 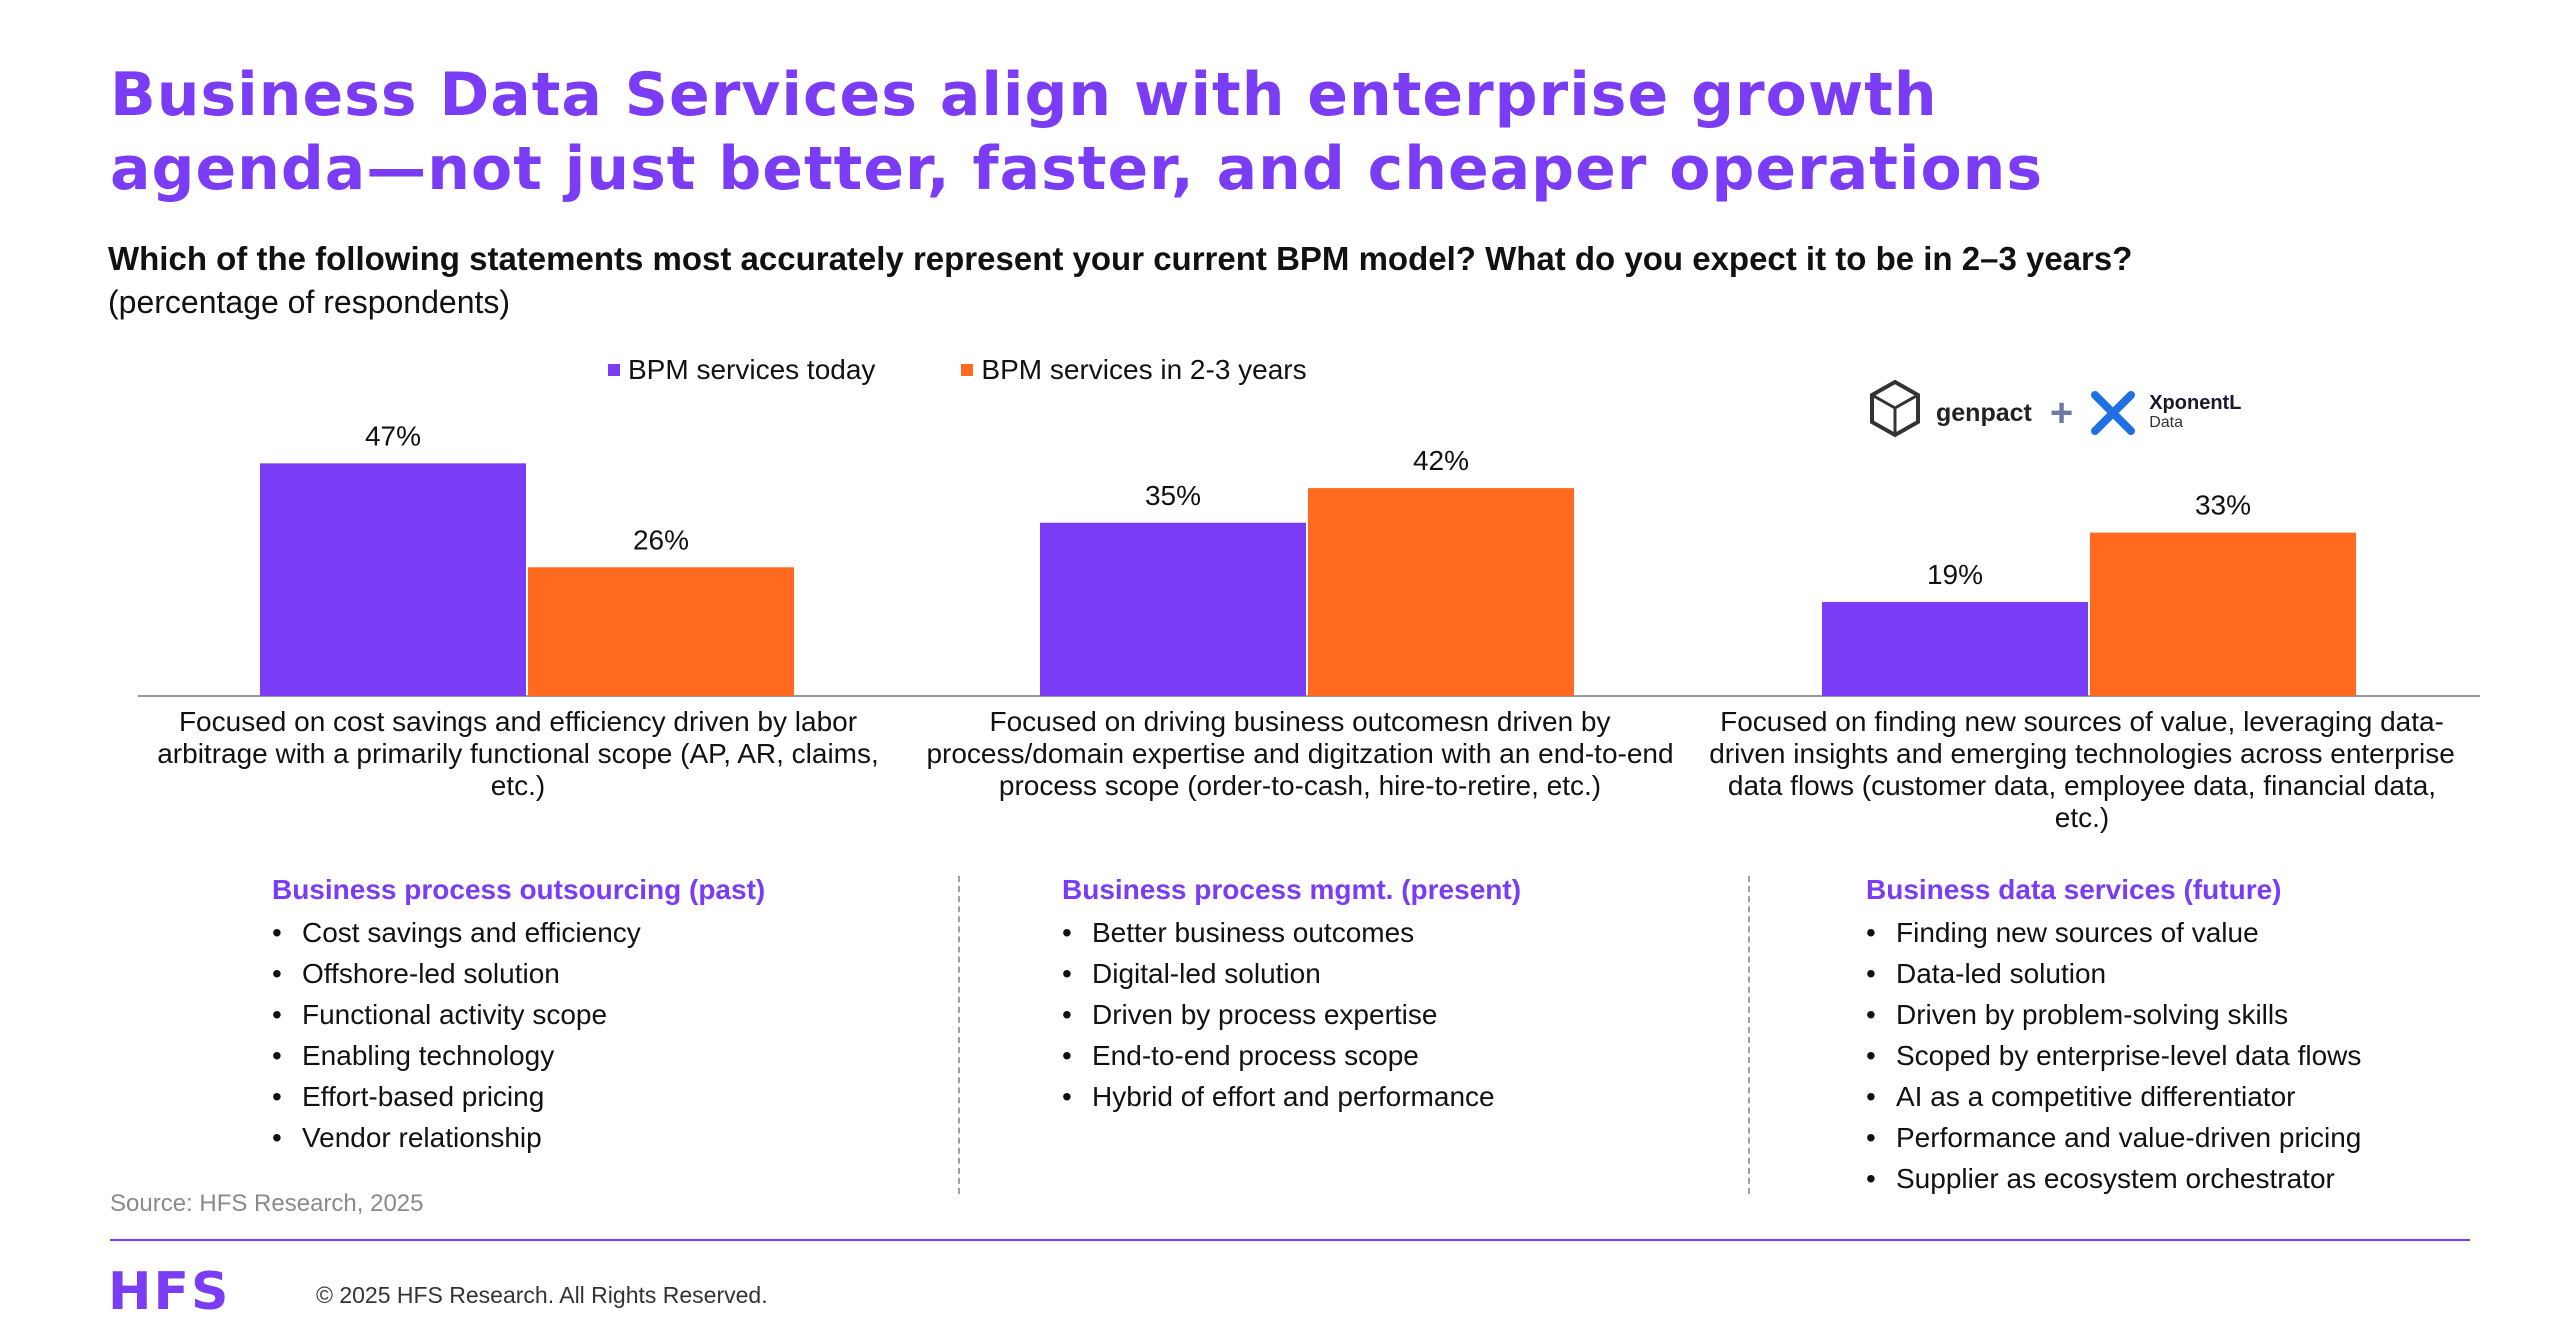 What do you see at coordinates (1173, 495) in the screenshot?
I see `data-label-today-2: 35%` at bounding box center [1173, 495].